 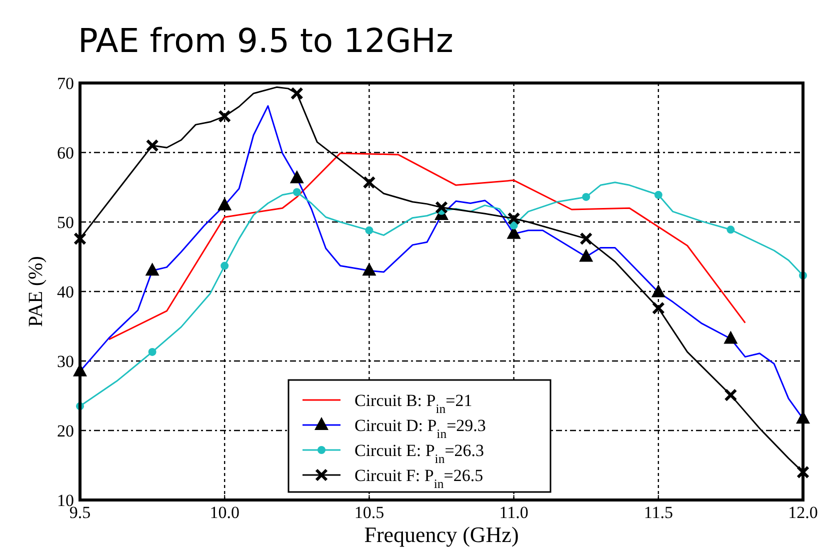 What do you see at coordinates (658, 512) in the screenshot?
I see `x-tick-label: 11.5` at bounding box center [658, 512].